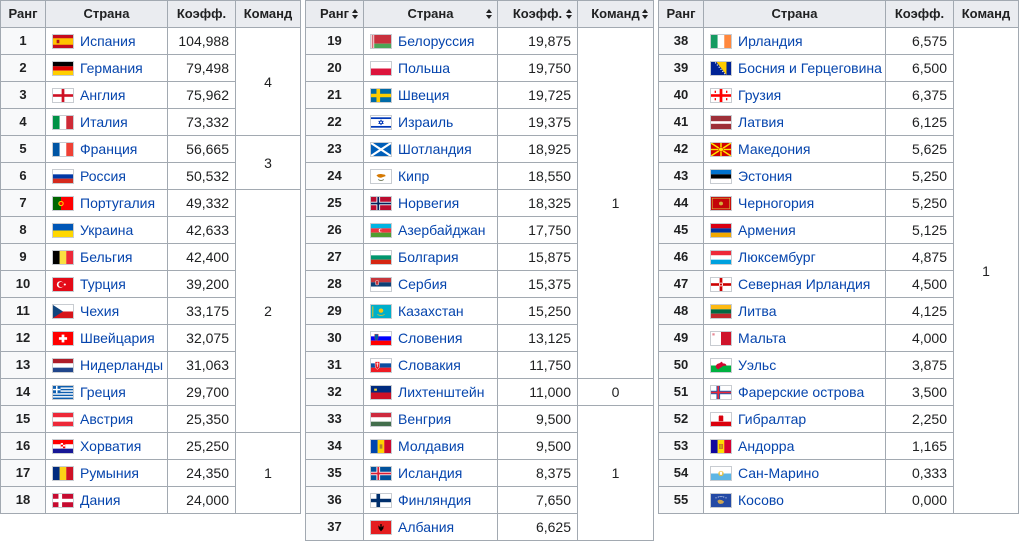 This screenshot has height=541, width=1019. I want to click on sk-flag-icon, so click(381, 365).